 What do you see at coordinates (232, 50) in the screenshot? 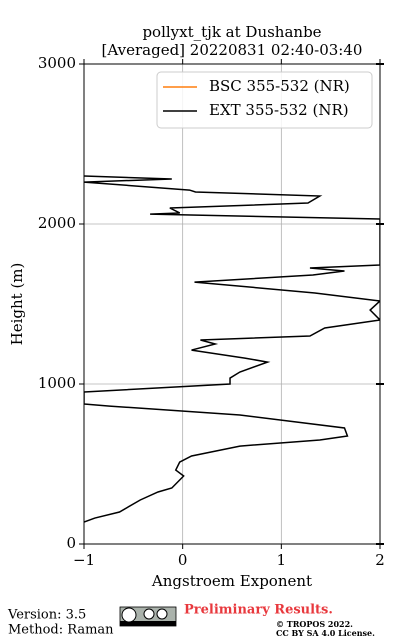
I see `chart-subtitle: [Averaged] 20220831 02:40-03:40` at bounding box center [232, 50].